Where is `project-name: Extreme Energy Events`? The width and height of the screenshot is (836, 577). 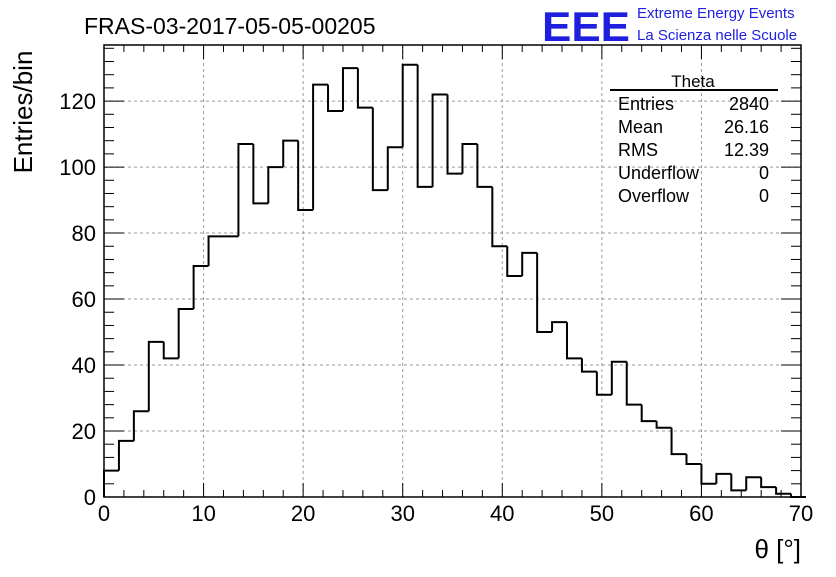 project-name: Extreme Energy Events is located at coordinates (716, 13).